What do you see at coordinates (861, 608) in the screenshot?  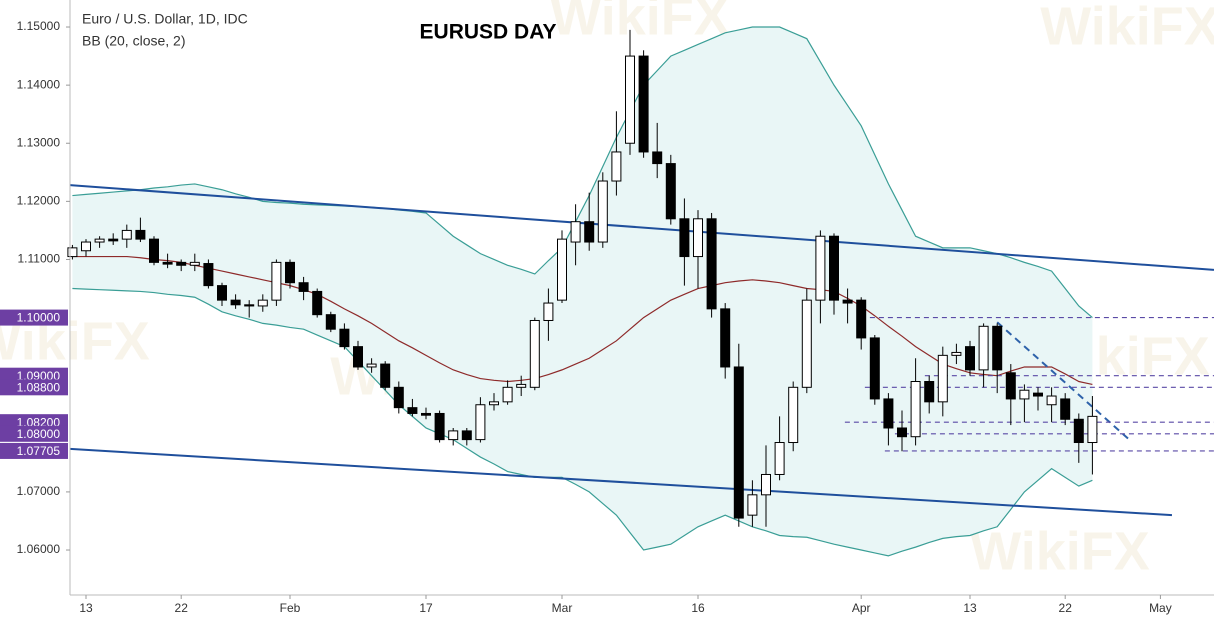 I see `x-tick-label: Apr` at bounding box center [861, 608].